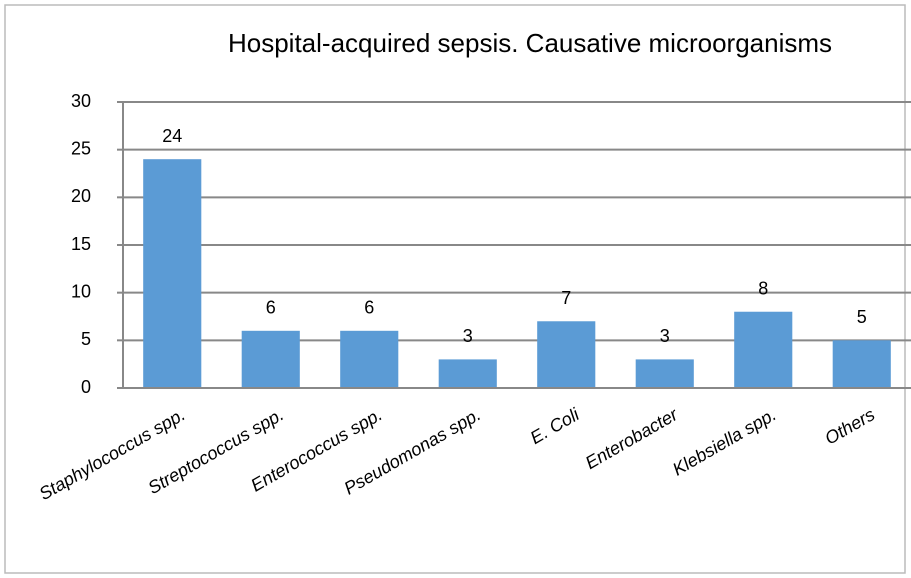  What do you see at coordinates (81, 291) in the screenshot?
I see `y-tick-label: 10` at bounding box center [81, 291].